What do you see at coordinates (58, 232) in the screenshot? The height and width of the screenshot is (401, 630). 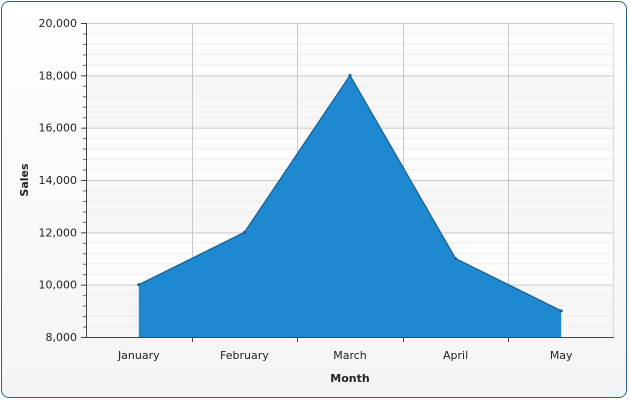 I see `y-tick-label: 12,000` at bounding box center [58, 232].